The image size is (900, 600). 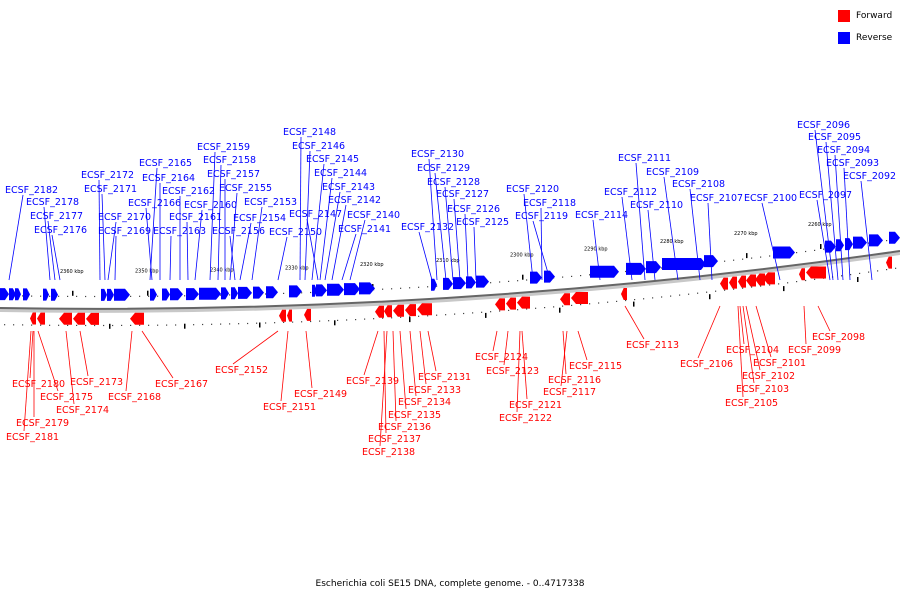 What do you see at coordinates (595, 351) in the screenshot?
I see `forward-gene-label: ECSF_2115` at bounding box center [595, 351].